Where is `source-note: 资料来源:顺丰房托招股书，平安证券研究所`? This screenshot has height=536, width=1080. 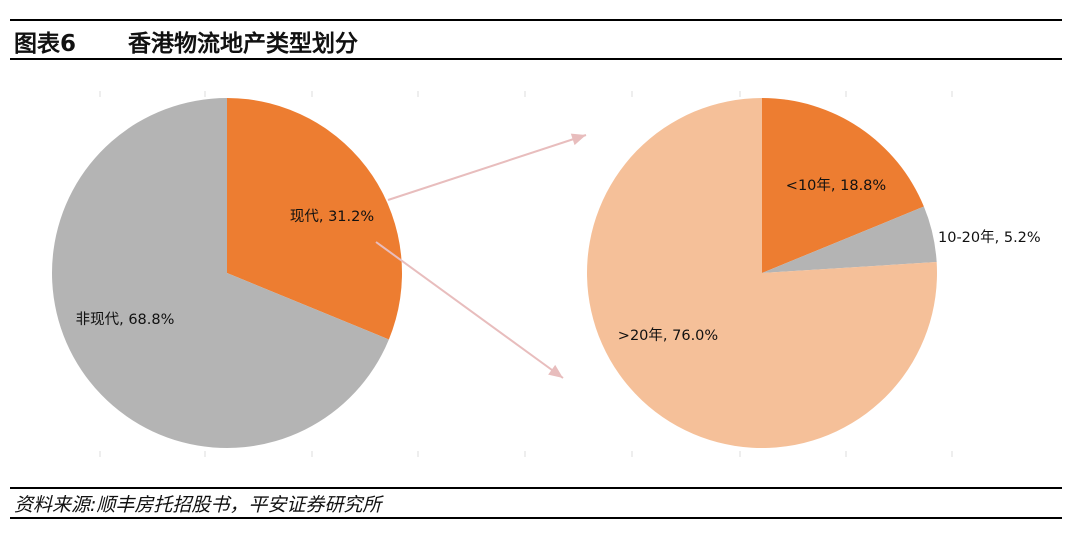 source-note: 资料来源:顺丰房托招股书，平安证券研究所 is located at coordinates (198, 505).